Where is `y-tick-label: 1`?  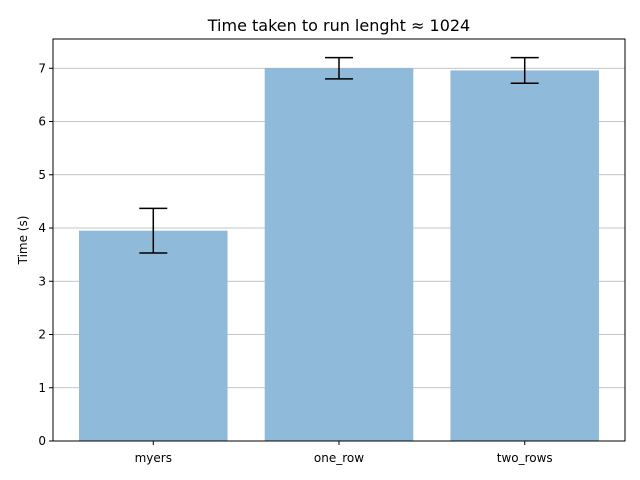
y-tick-label: 1 is located at coordinates (42, 388).